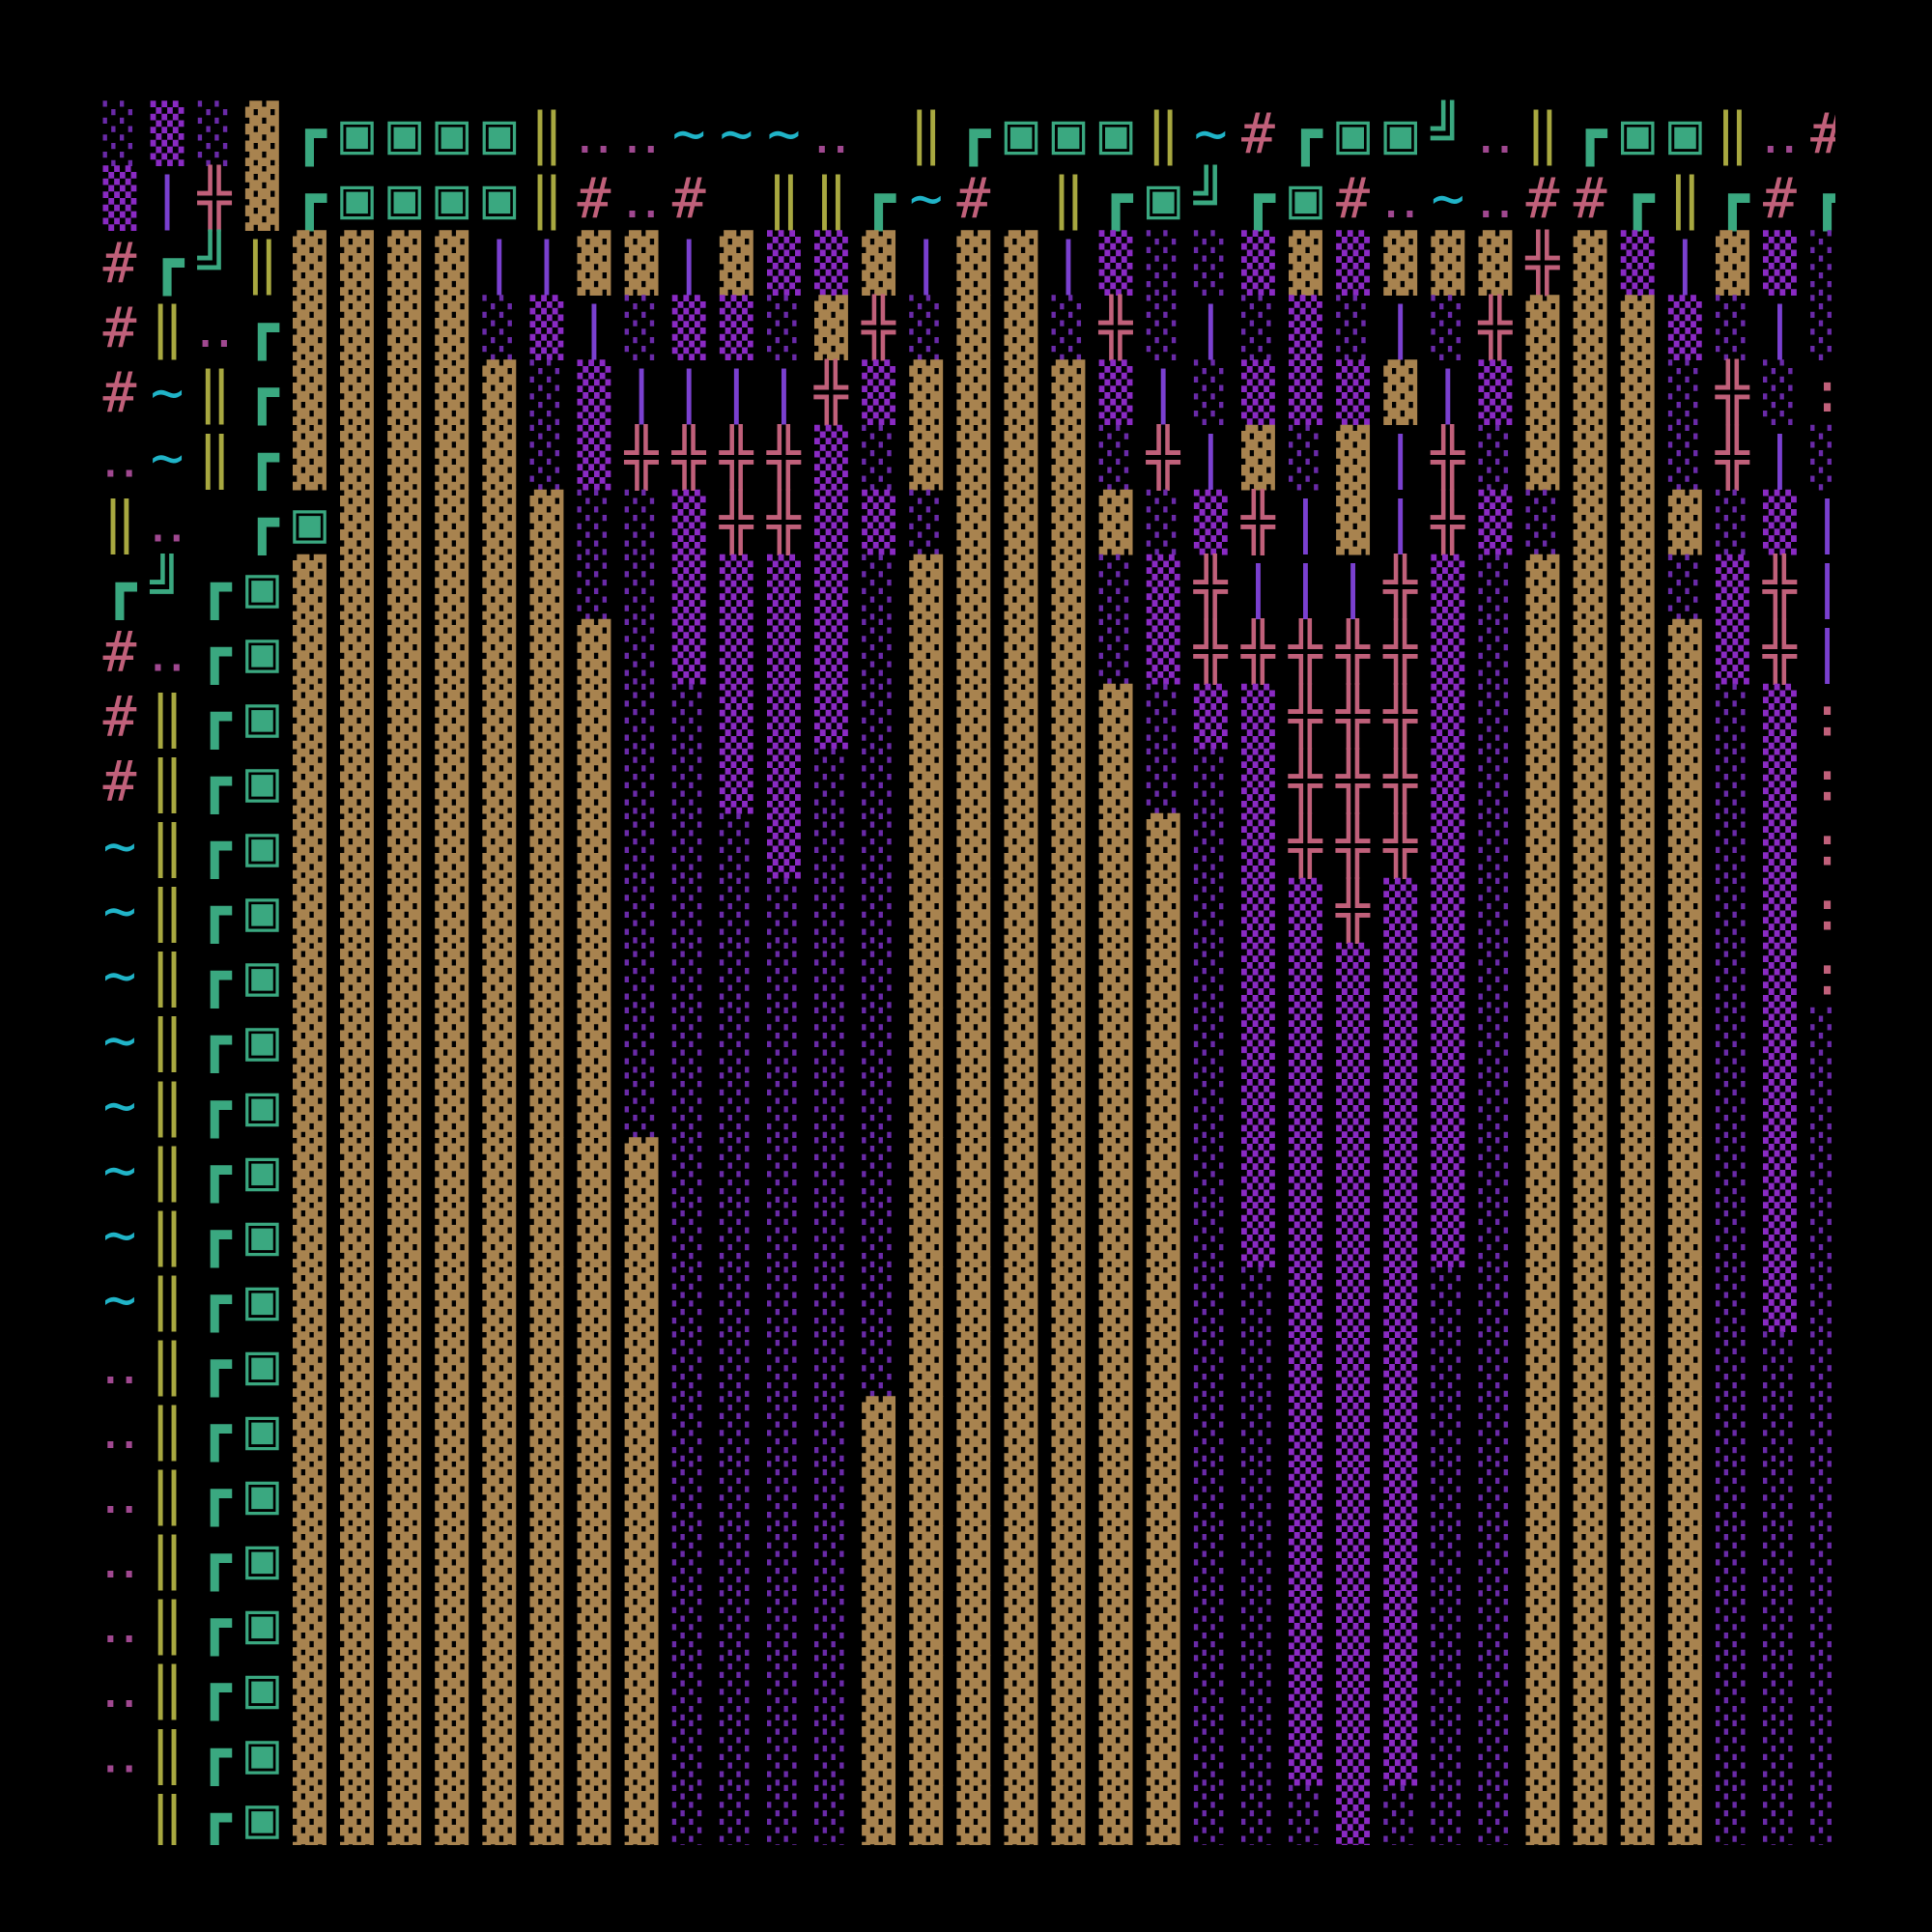  Describe the element at coordinates (1780, 198) in the screenshot. I see `tile: #` at that location.